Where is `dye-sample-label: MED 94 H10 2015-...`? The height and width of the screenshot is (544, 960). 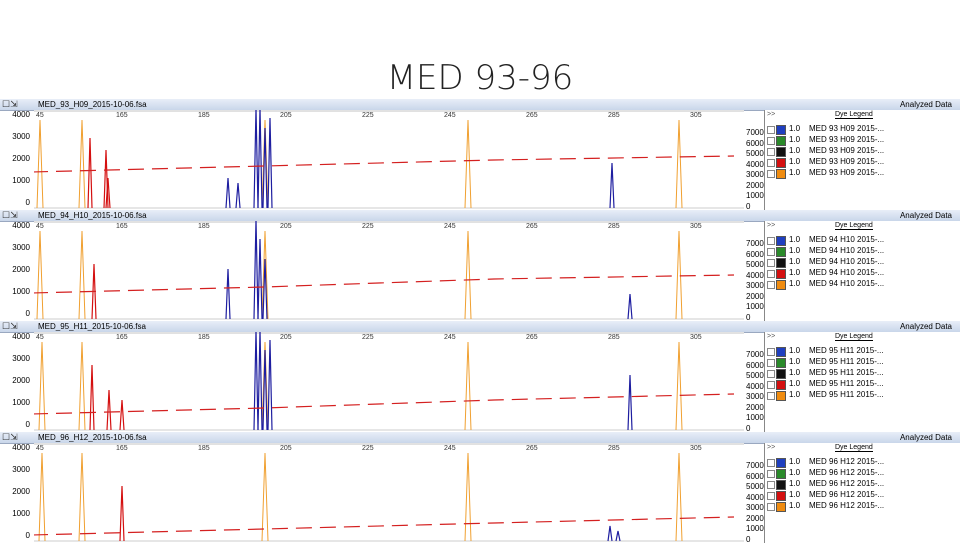
dye-sample-label: MED 94 H10 2015-... is located at coordinates (847, 272).